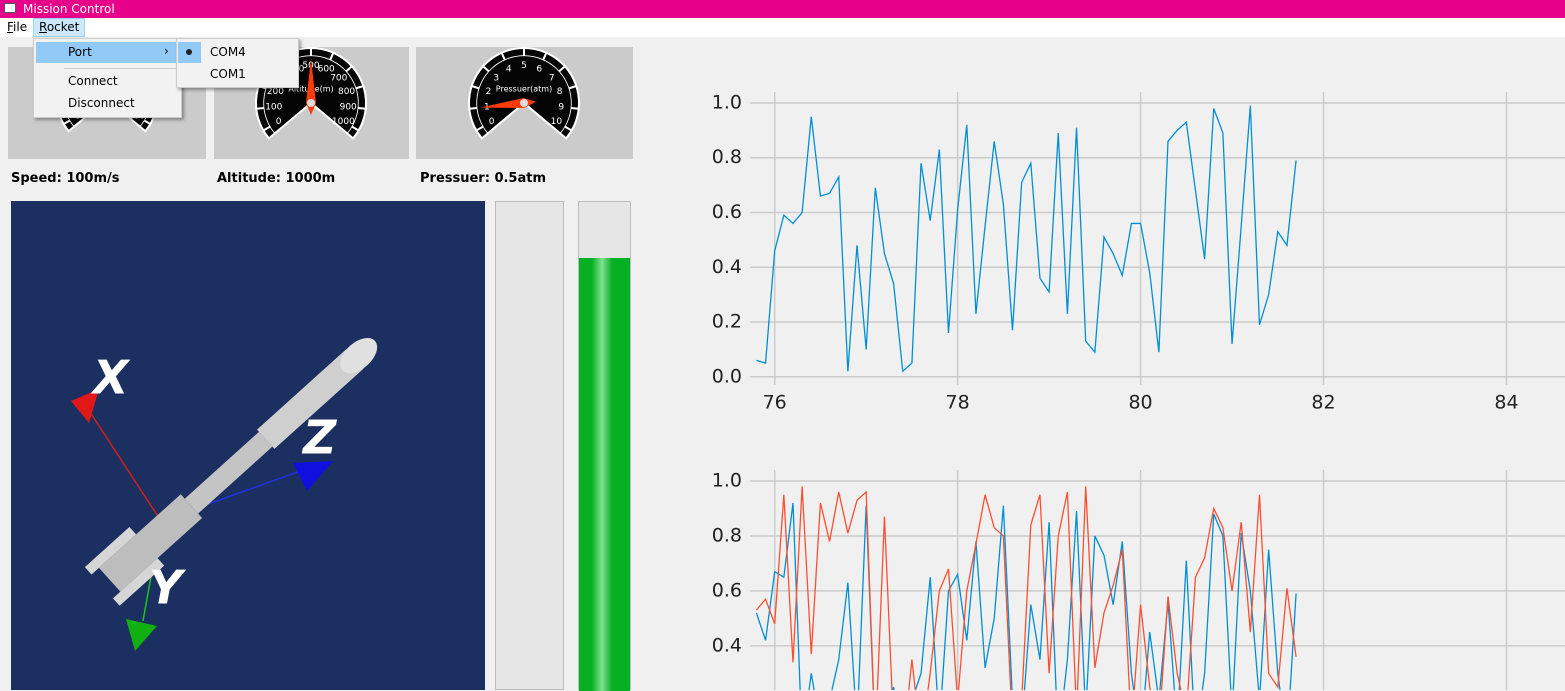 This screenshot has height=691, width=1565. Describe the element at coordinates (85, 406) in the screenshot. I see `x-axis-cone` at that location.